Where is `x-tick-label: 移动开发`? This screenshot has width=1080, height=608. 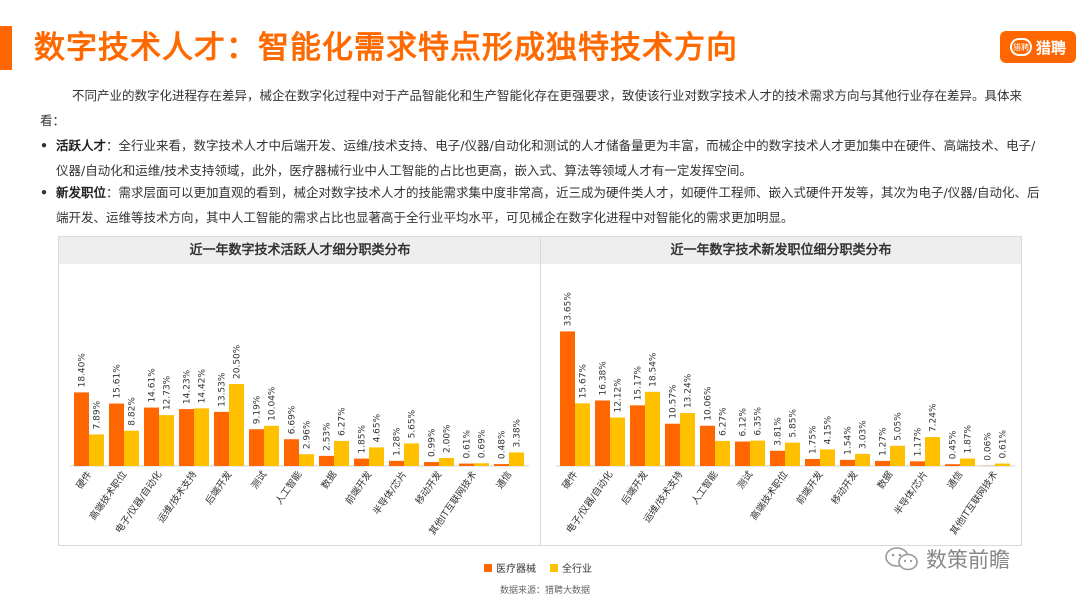 x-tick-label: 移动开发 is located at coordinates (845, 487).